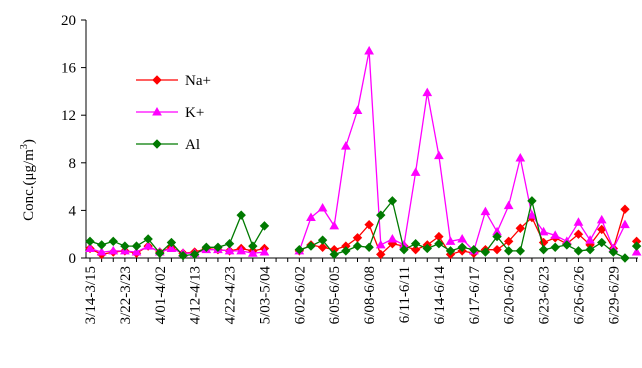 Image resolution: width=642 pixels, height=368 pixels. Describe the element at coordinates (545, 295) in the screenshot. I see `x-tick-label: 6/23-6/23` at that location.